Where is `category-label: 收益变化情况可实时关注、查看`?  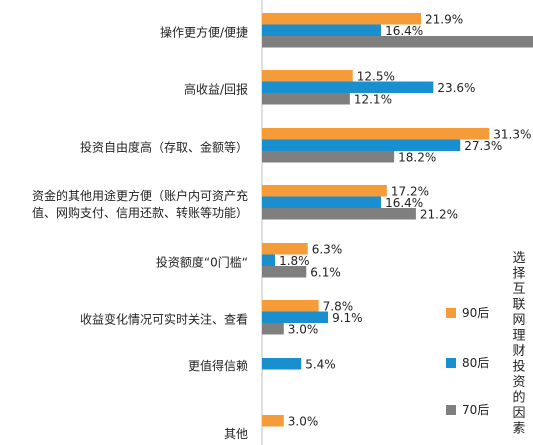 category-label: 收益变化情况可实时关注、查看 is located at coordinates (164, 318).